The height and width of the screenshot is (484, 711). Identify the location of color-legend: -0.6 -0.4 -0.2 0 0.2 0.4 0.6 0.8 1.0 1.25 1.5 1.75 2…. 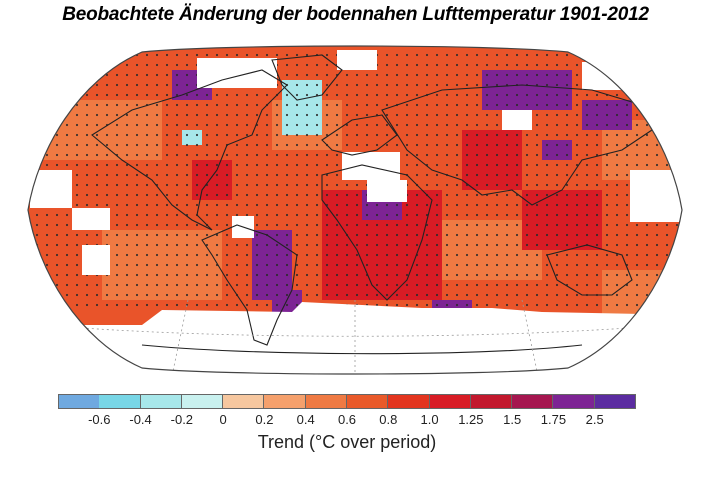
(356, 429).